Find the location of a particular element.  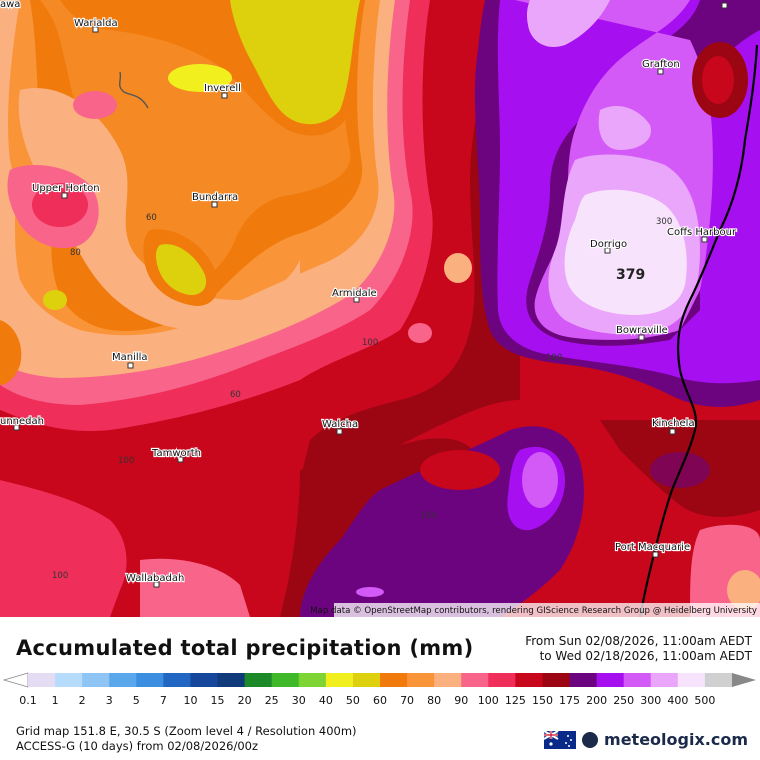

contour-label: 150 is located at coordinates (428, 516).